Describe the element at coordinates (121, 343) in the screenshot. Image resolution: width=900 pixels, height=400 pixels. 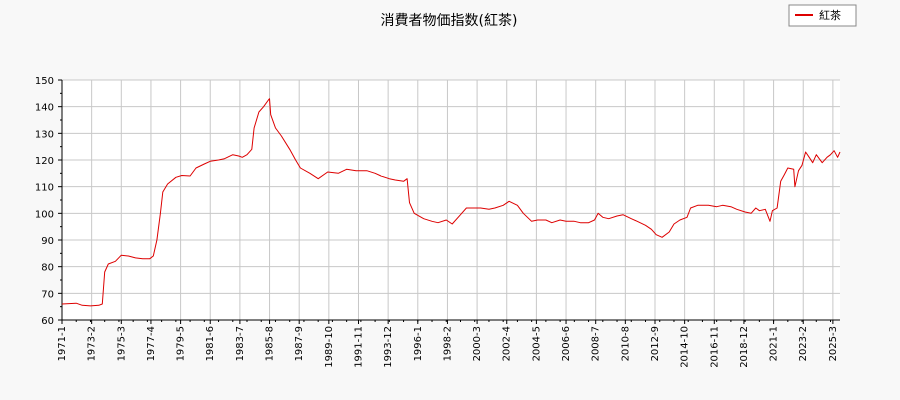
I see `x-tick-label: 1975-3` at that location.